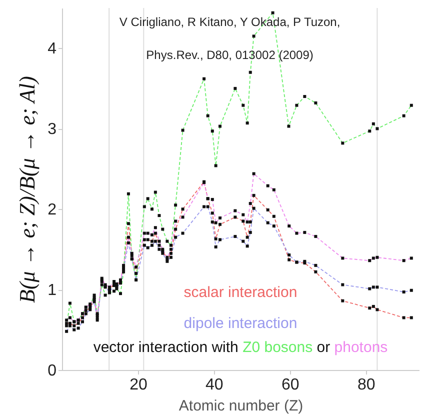 The width and height of the screenshot is (423, 420). I want to click on y-tick-label: 4, so click(52, 49).